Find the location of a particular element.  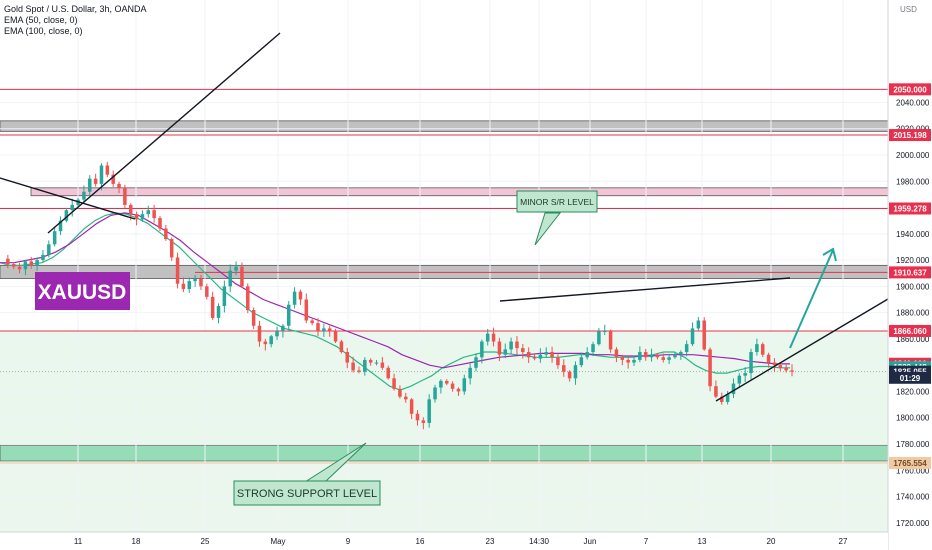

support-trendline is located at coordinates (802, 350).